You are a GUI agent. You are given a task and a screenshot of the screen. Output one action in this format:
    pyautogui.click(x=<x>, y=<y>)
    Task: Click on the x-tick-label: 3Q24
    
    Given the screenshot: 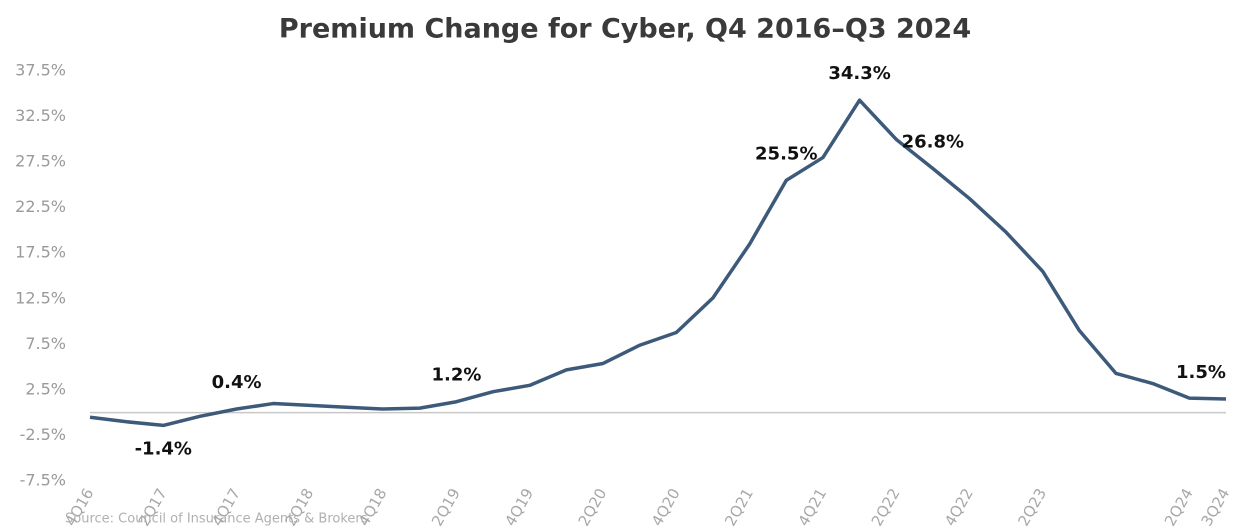 What is the action you would take?
    pyautogui.click(x=1216, y=506)
    